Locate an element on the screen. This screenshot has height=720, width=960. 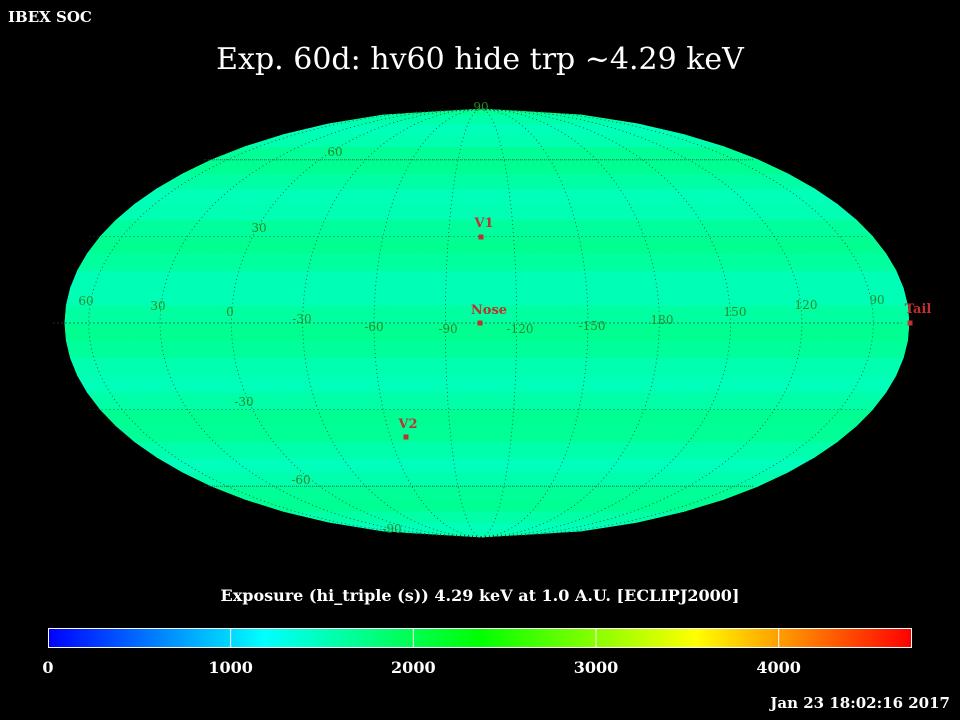
marker-v1-dot is located at coordinates (481, 237).